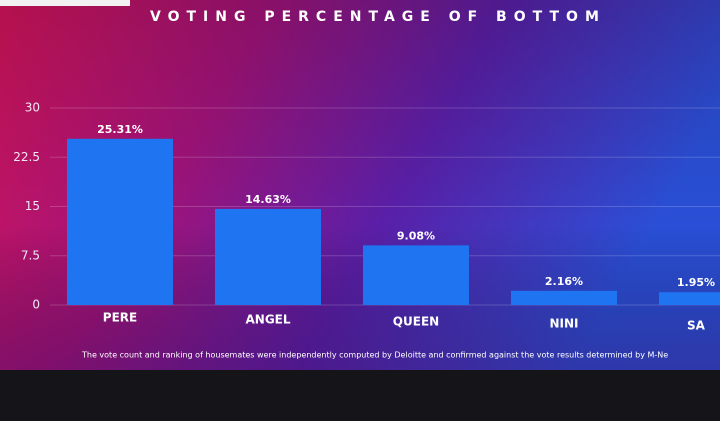 The height and width of the screenshot is (421, 720). Describe the element at coordinates (416, 322) in the screenshot. I see `x-tick-label: QUEEN` at that location.